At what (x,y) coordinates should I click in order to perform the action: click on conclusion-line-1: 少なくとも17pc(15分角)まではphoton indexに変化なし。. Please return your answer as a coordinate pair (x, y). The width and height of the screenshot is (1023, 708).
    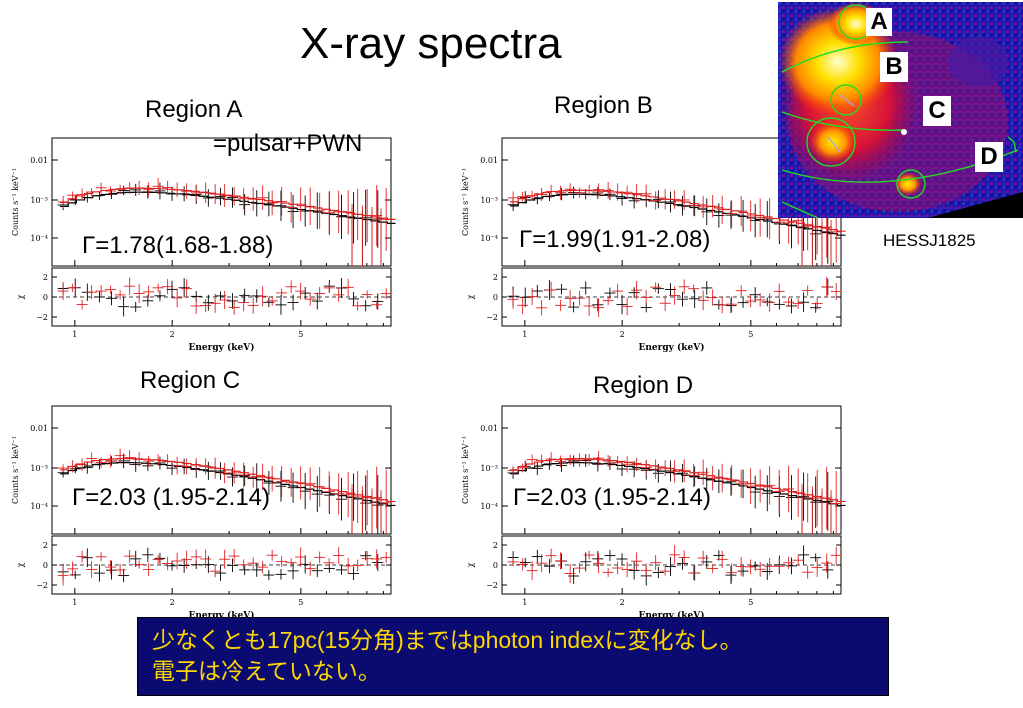
    Looking at the image, I should click on (447, 640).